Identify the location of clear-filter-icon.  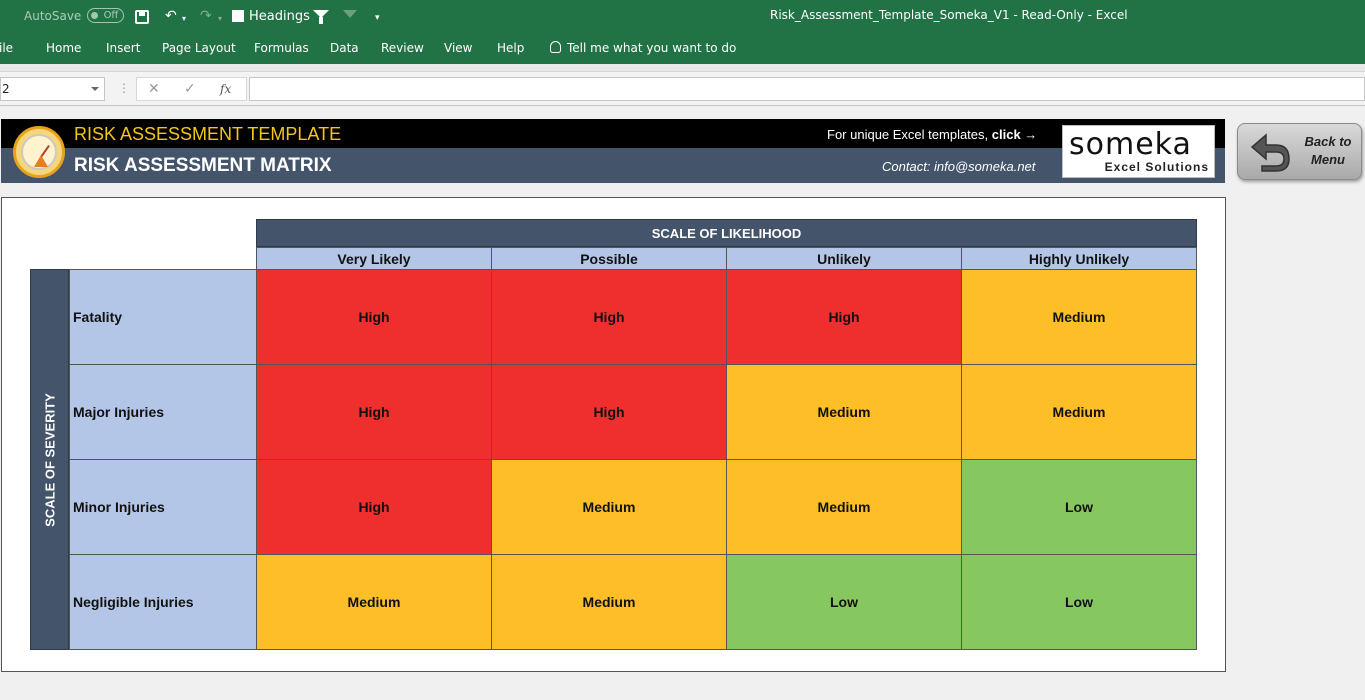
(350, 14).